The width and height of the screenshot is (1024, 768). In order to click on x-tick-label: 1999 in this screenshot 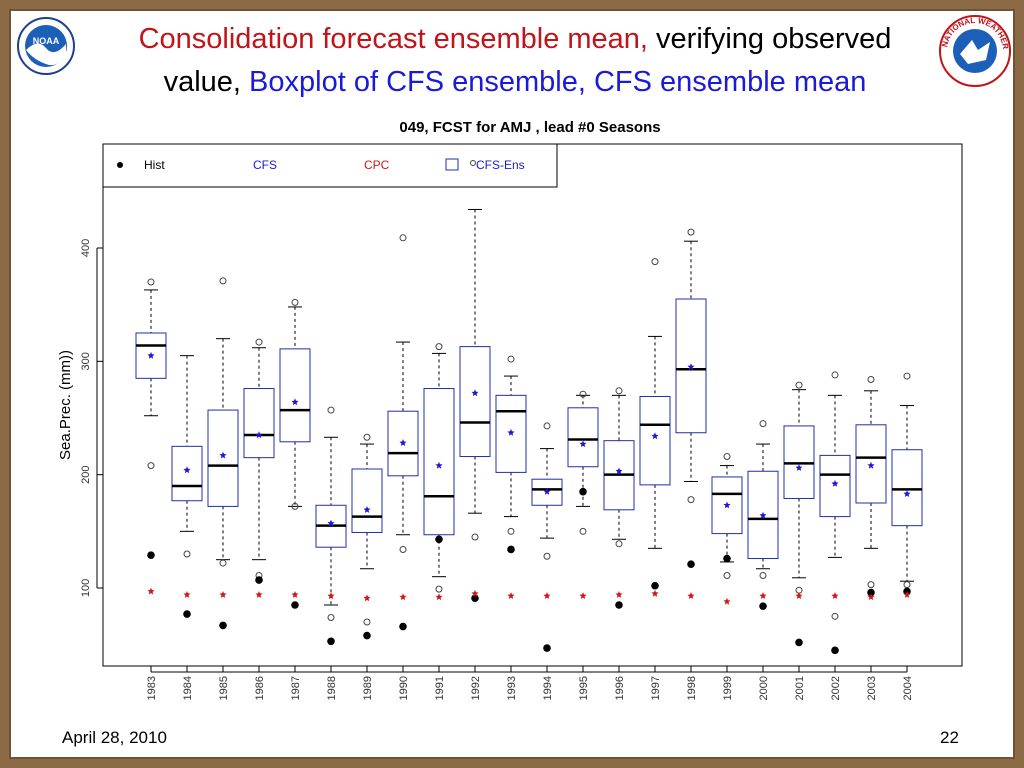, I will do `click(728, 688)`.